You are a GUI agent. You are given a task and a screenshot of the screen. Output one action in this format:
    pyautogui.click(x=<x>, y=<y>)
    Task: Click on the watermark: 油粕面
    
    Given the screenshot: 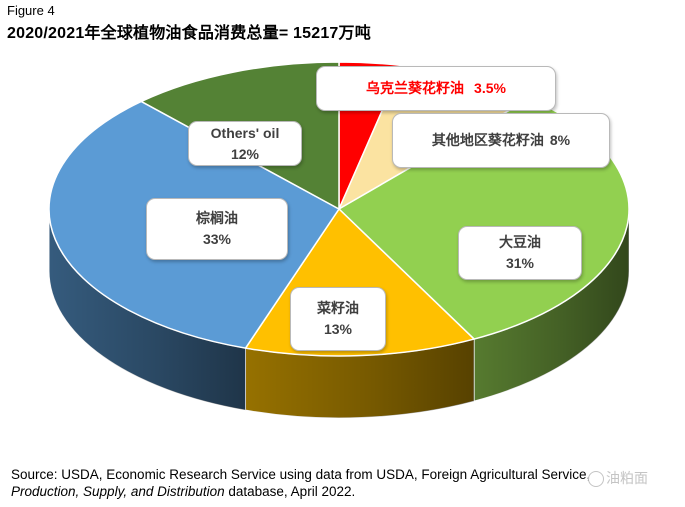 What is the action you would take?
    pyautogui.click(x=618, y=478)
    